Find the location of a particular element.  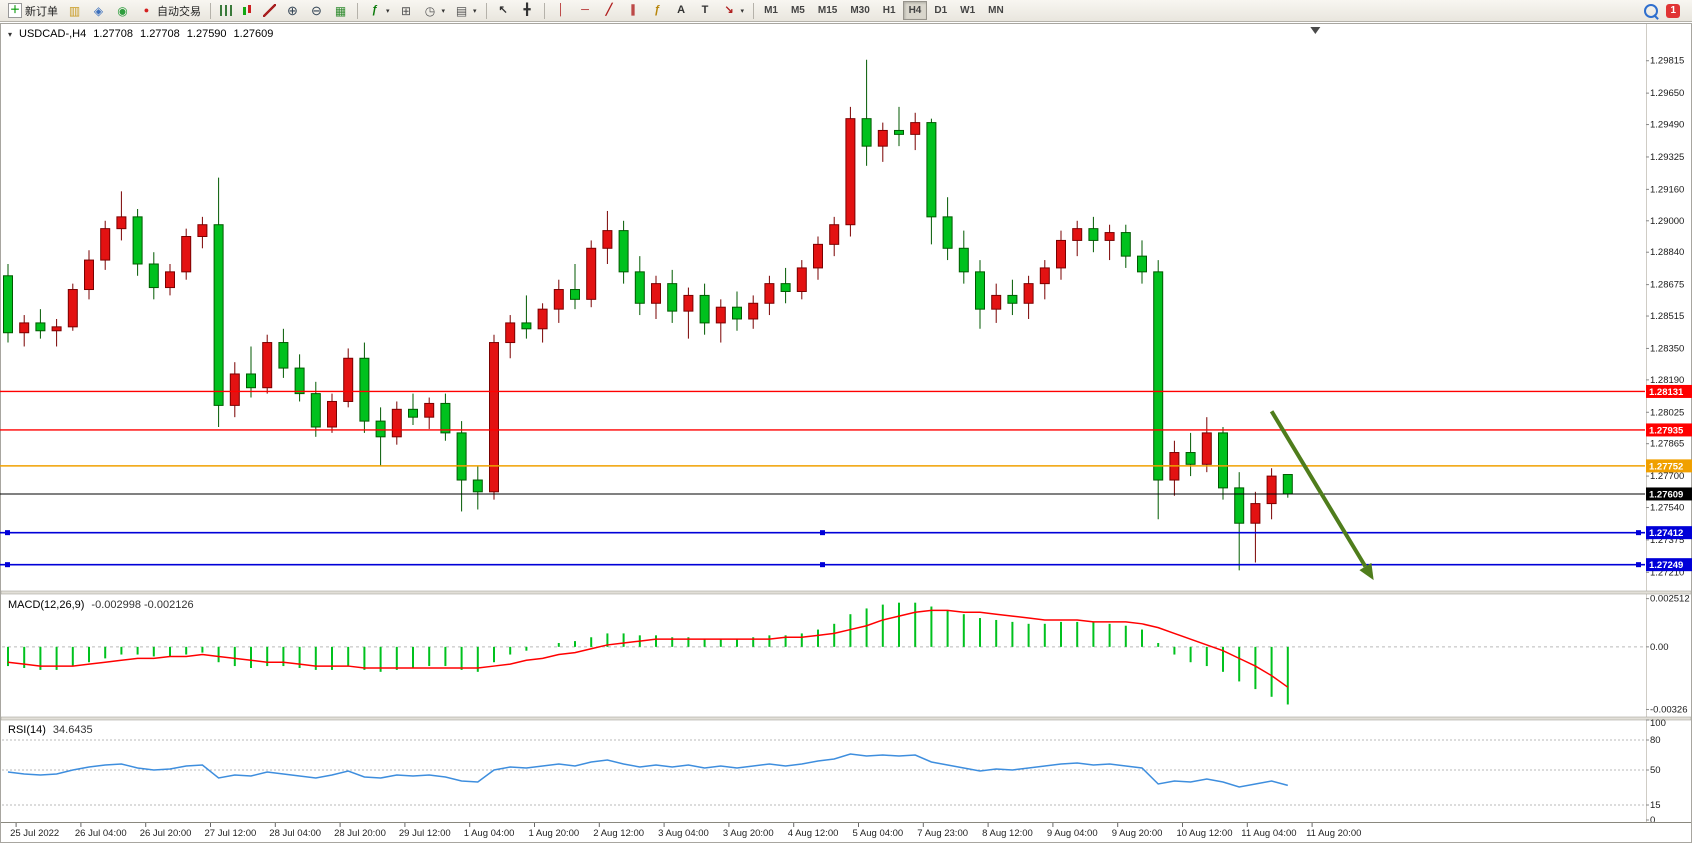

autotrading-button: ● 自动交易 is located at coordinates (170, 10).